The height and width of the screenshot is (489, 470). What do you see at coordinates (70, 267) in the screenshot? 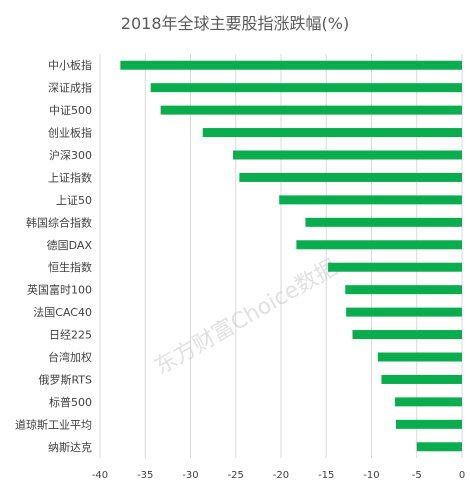
I see `category-label-9: 恒生指数` at bounding box center [70, 267].